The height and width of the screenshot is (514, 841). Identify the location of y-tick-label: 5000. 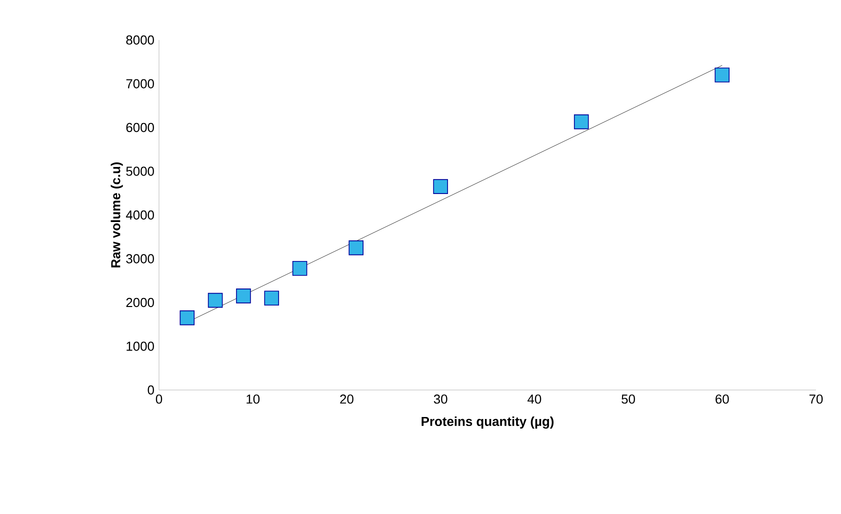
(140, 171).